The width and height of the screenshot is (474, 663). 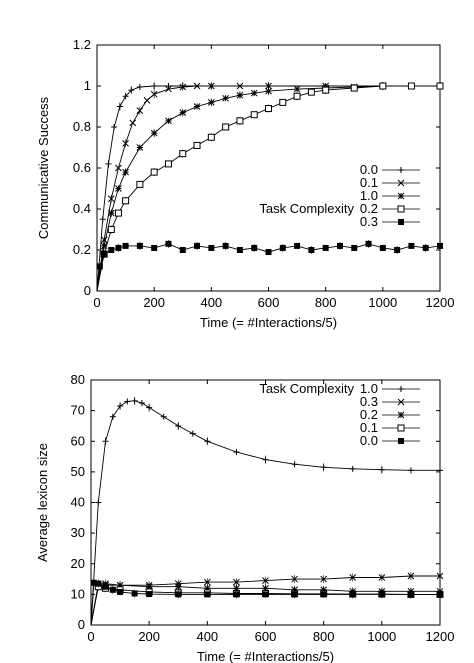 I want to click on y-tick-label: 60, so click(x=78, y=440).